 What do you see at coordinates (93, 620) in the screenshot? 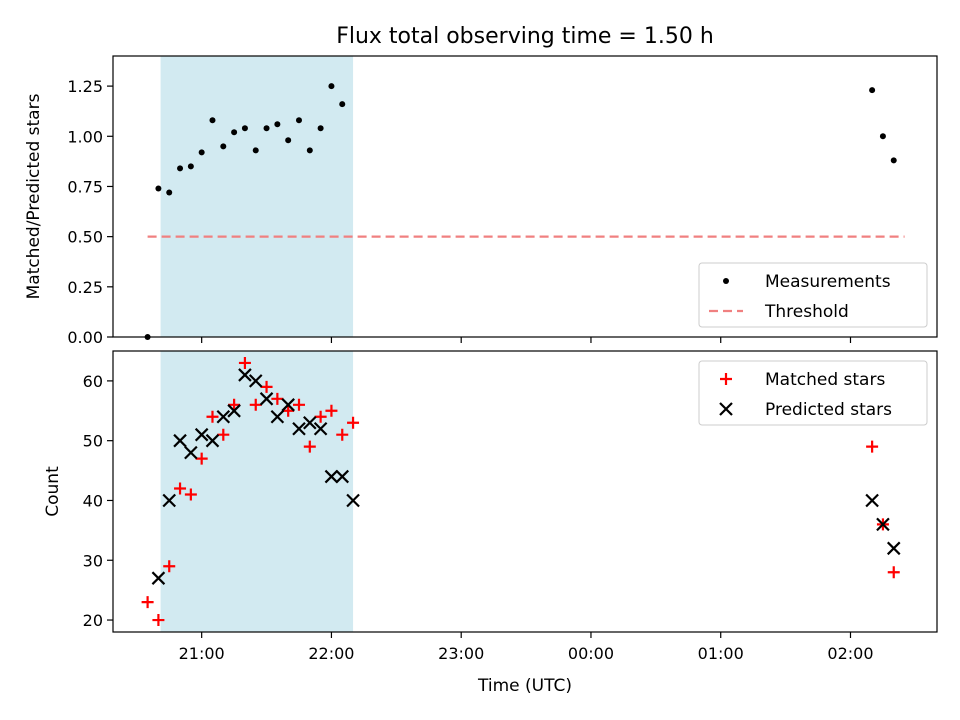
I see `y-tick-label: 20` at bounding box center [93, 620].